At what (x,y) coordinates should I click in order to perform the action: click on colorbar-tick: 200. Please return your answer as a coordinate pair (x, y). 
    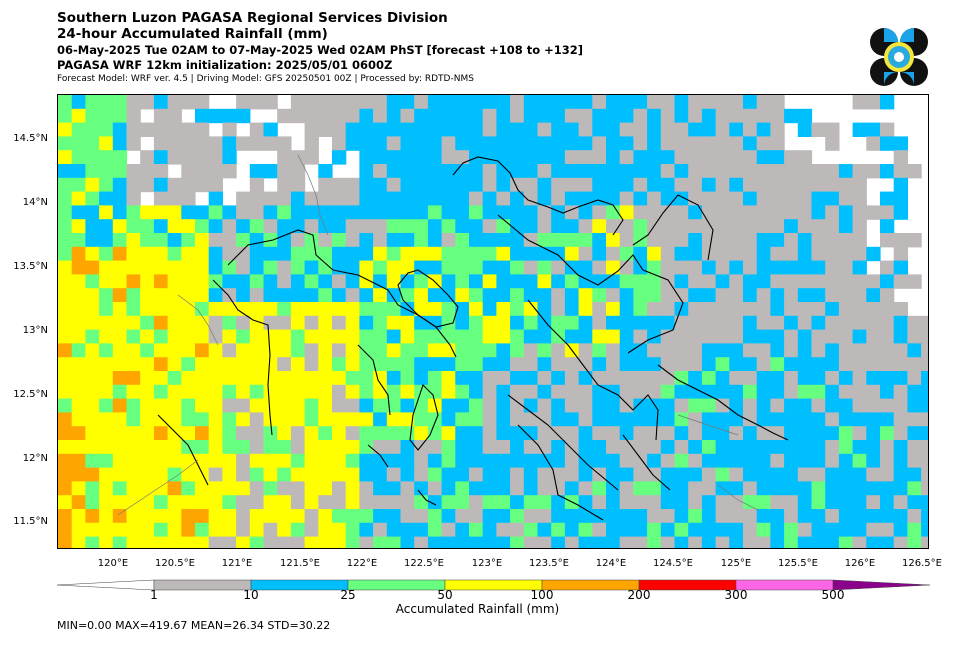
    Looking at the image, I should click on (639, 595).